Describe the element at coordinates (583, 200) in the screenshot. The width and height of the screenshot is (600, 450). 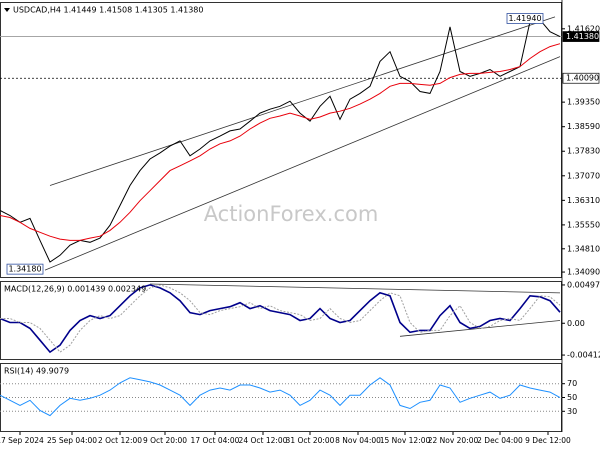
I see `y-tick-label: 1.36310` at that location.